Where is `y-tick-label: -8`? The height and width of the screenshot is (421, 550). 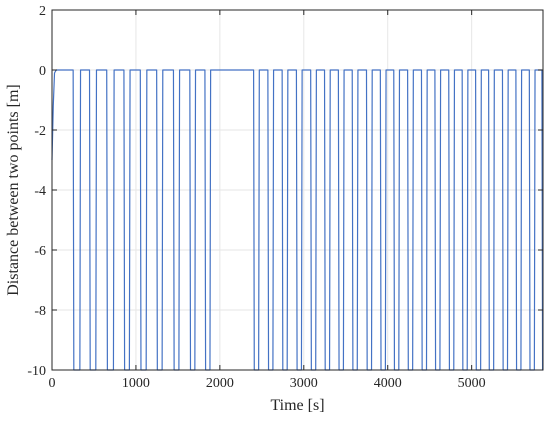 y-tick-label: -8 is located at coordinates (40, 311).